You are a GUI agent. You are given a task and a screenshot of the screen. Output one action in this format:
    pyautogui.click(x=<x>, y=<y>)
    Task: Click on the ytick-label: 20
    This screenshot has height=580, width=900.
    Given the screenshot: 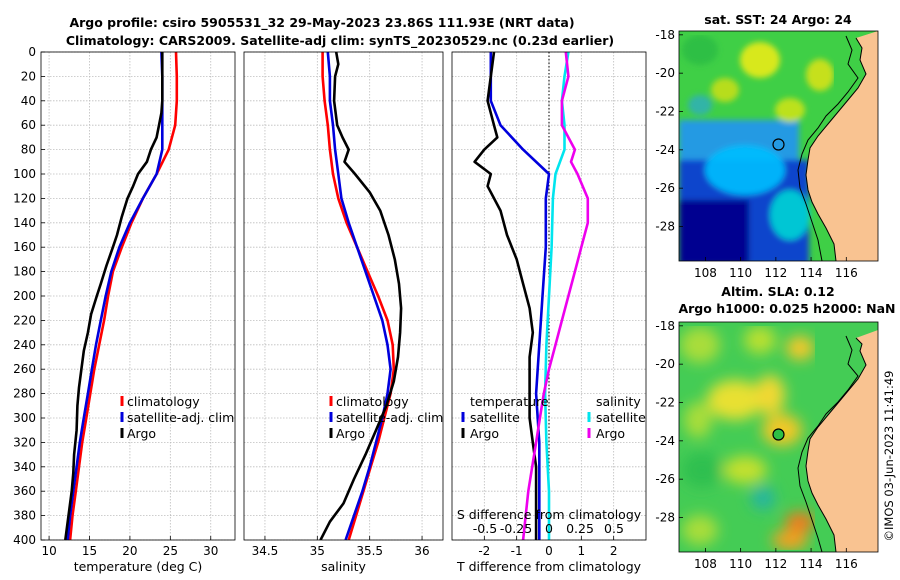 What is the action you would take?
    pyautogui.click(x=28, y=76)
    